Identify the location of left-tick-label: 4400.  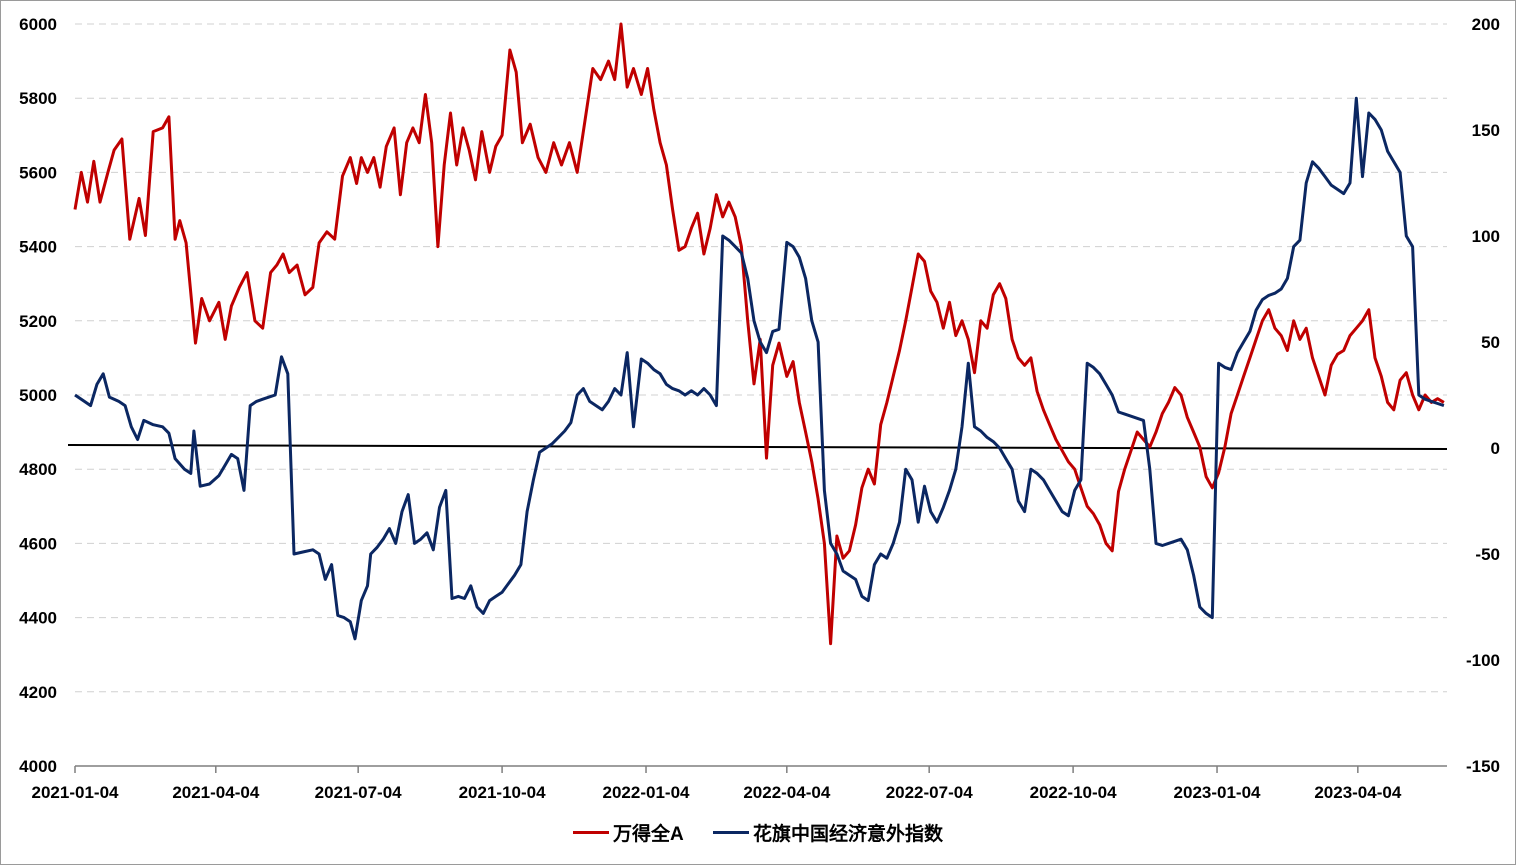
(38, 618).